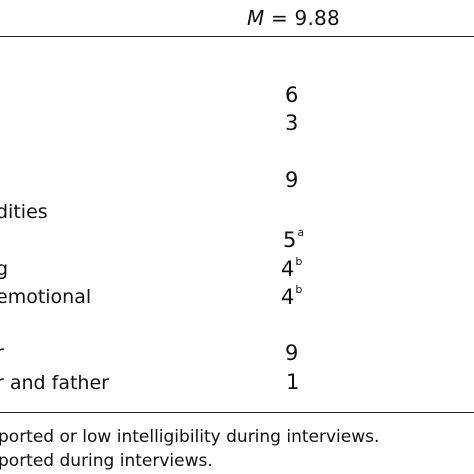  Describe the element at coordinates (237, 36) in the screenshot. I see `table-top-rule` at that location.